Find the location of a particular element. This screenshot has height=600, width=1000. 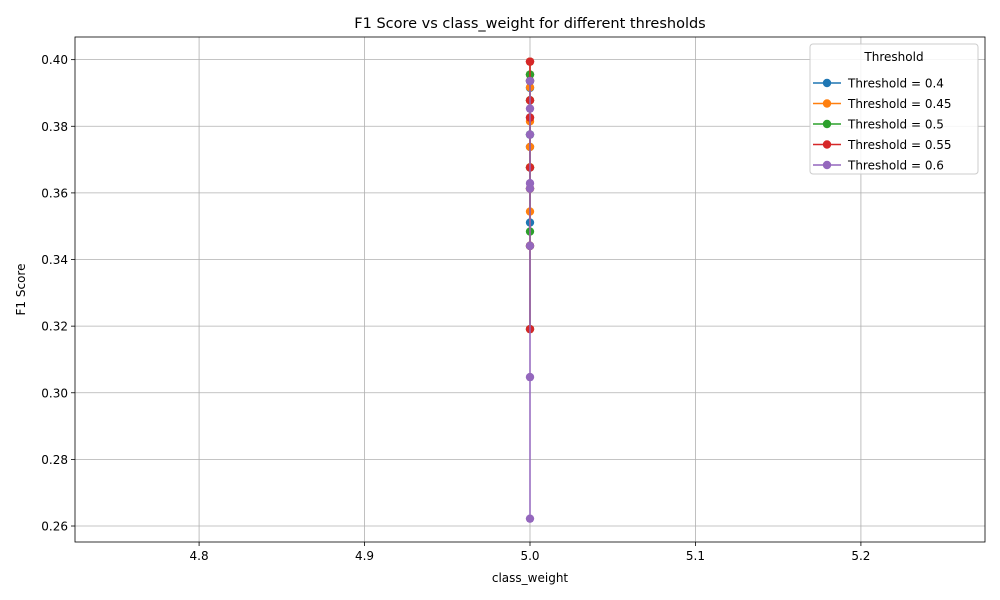

x-tick-label: 5.1 is located at coordinates (695, 556).